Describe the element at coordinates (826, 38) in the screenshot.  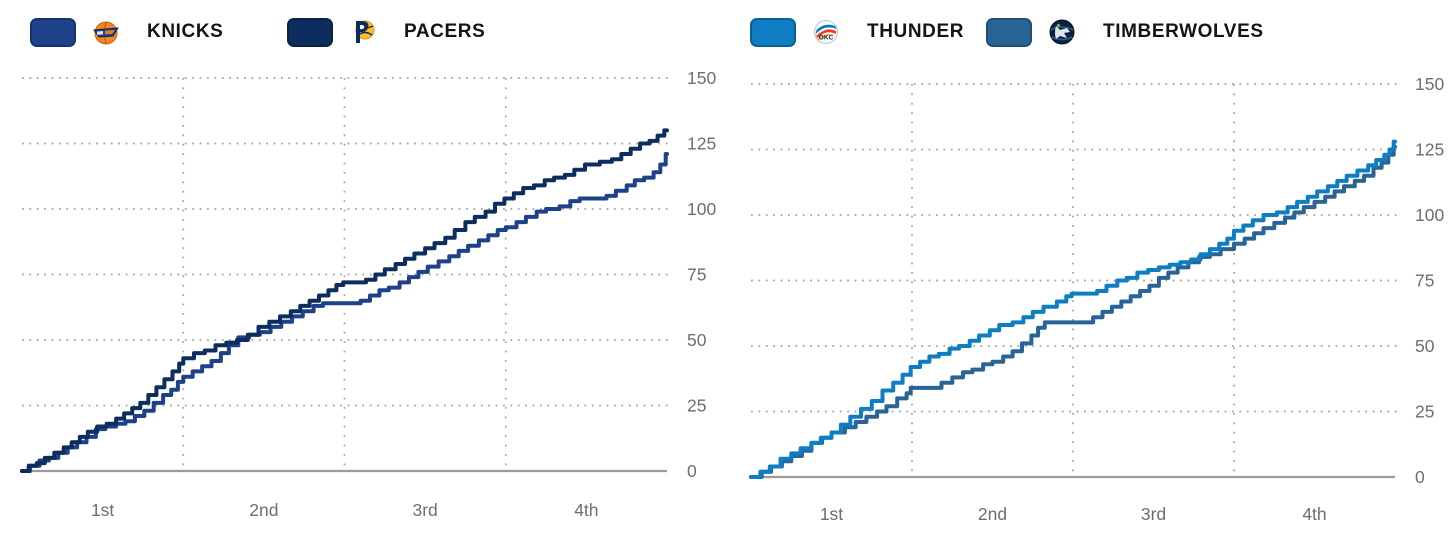
I see `svg-text: OKC` at that location.